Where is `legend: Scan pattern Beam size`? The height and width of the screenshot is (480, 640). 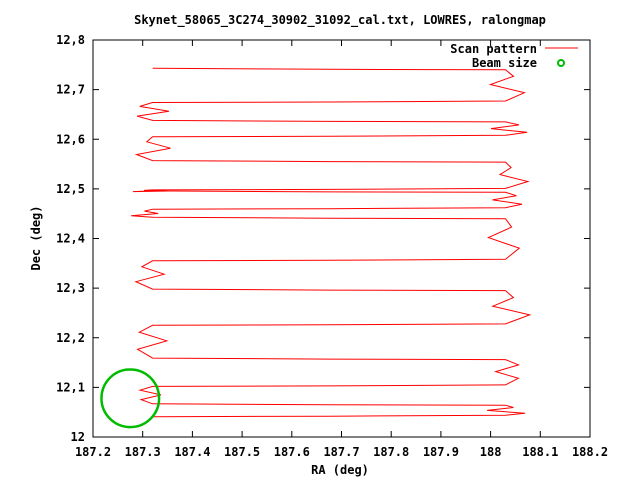
legend: Scan pattern Beam size is located at coordinates (514, 56).